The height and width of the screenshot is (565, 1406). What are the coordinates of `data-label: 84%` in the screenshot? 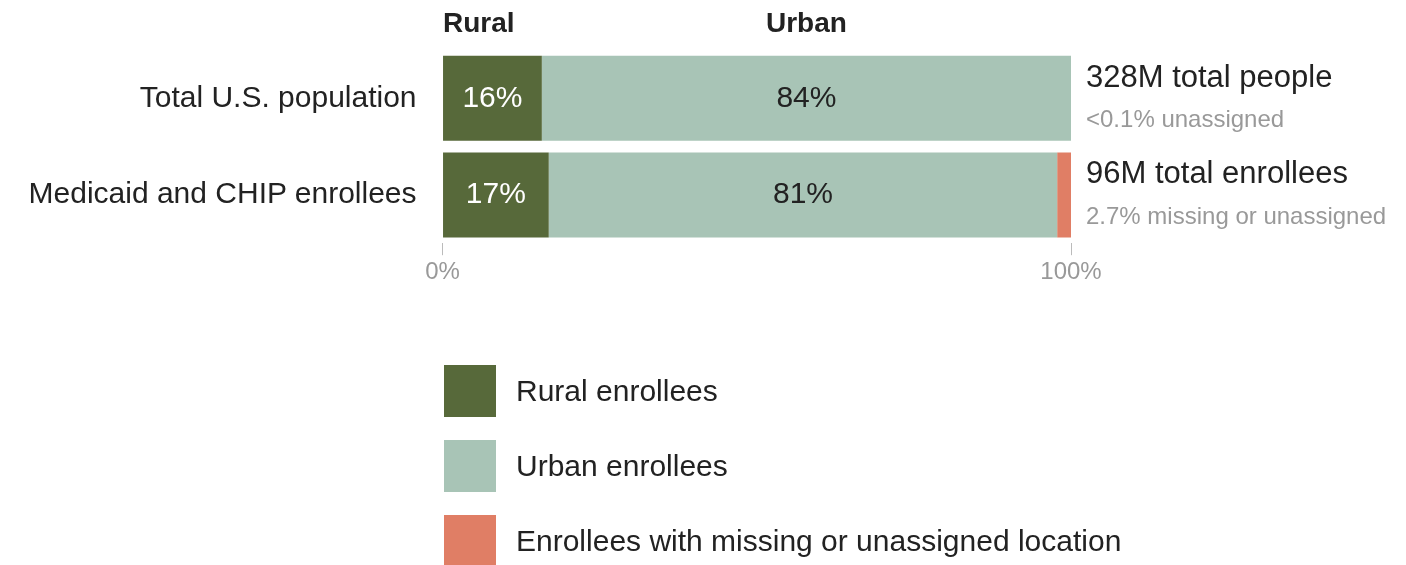 It's located at (806, 96).